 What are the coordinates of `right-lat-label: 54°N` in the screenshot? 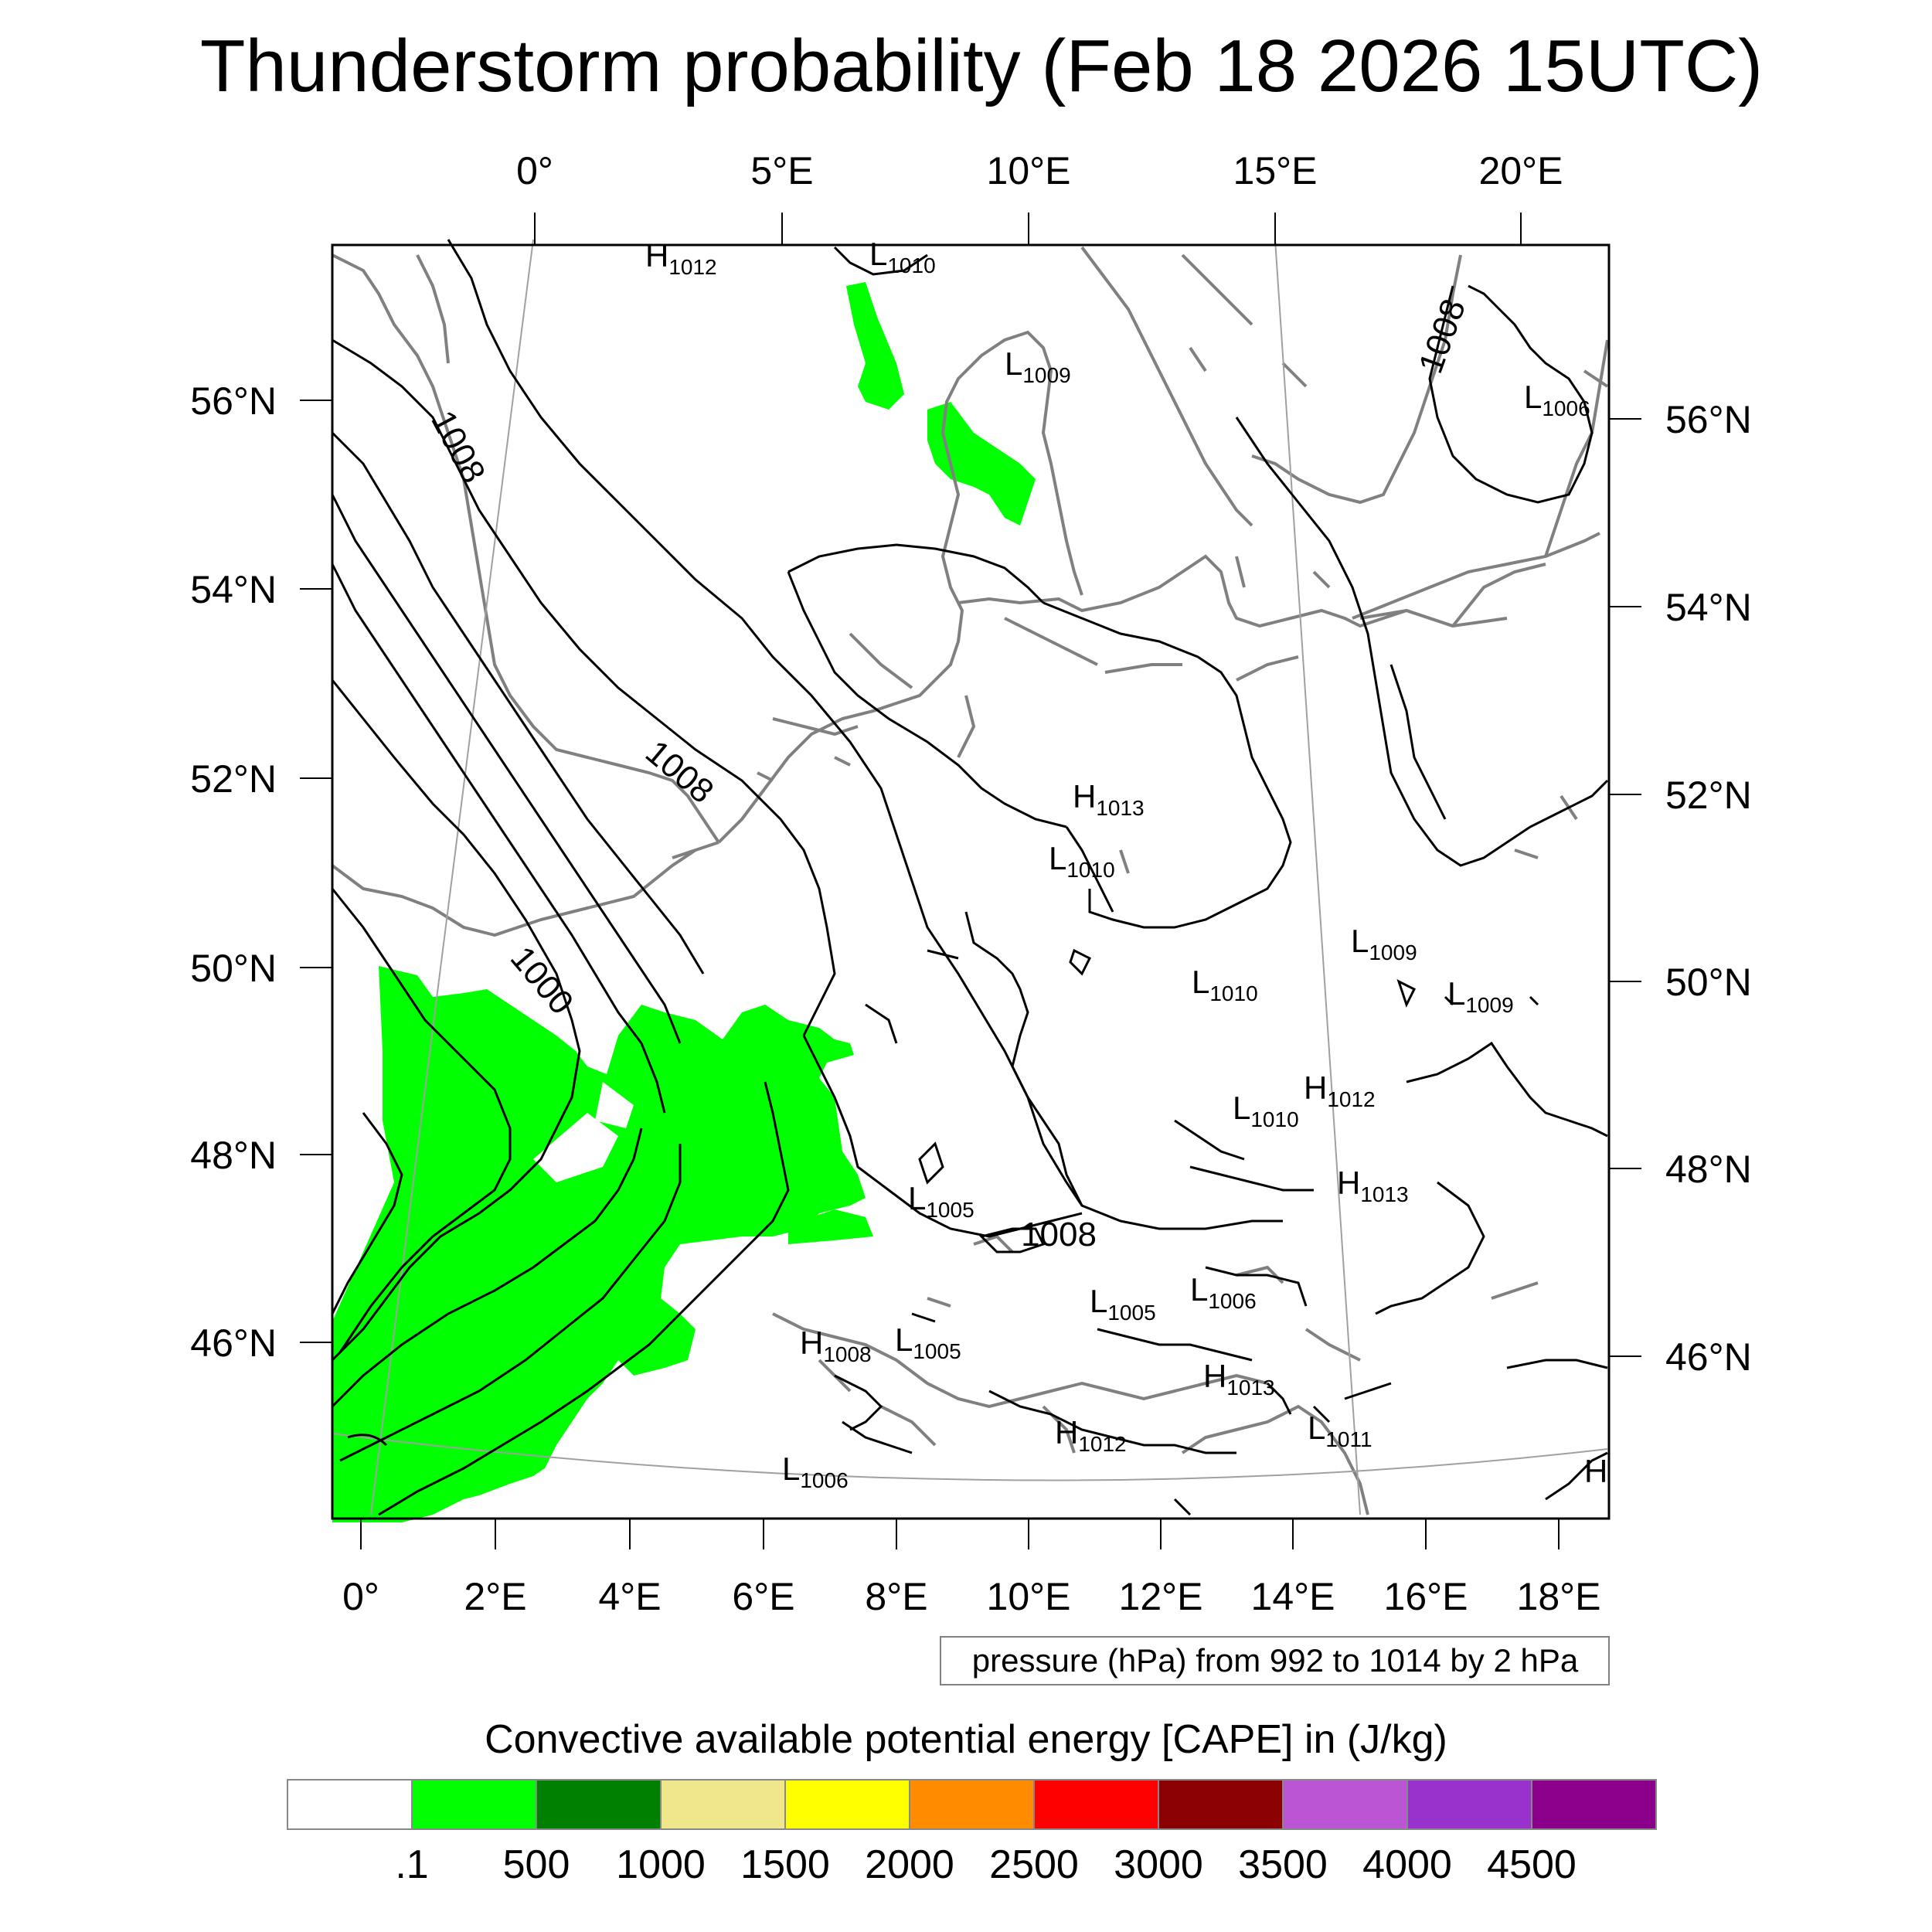 It's located at (1709, 607).